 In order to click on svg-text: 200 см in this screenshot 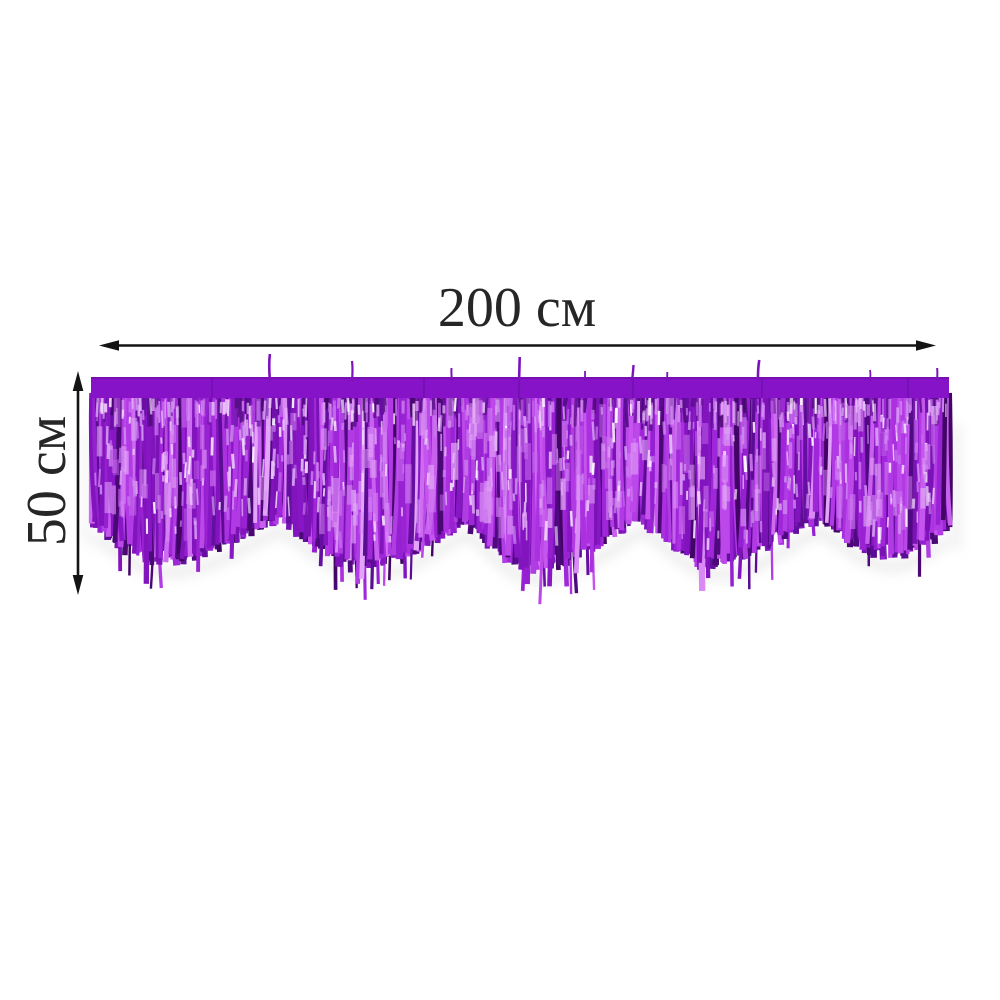, I will do `click(517, 308)`.